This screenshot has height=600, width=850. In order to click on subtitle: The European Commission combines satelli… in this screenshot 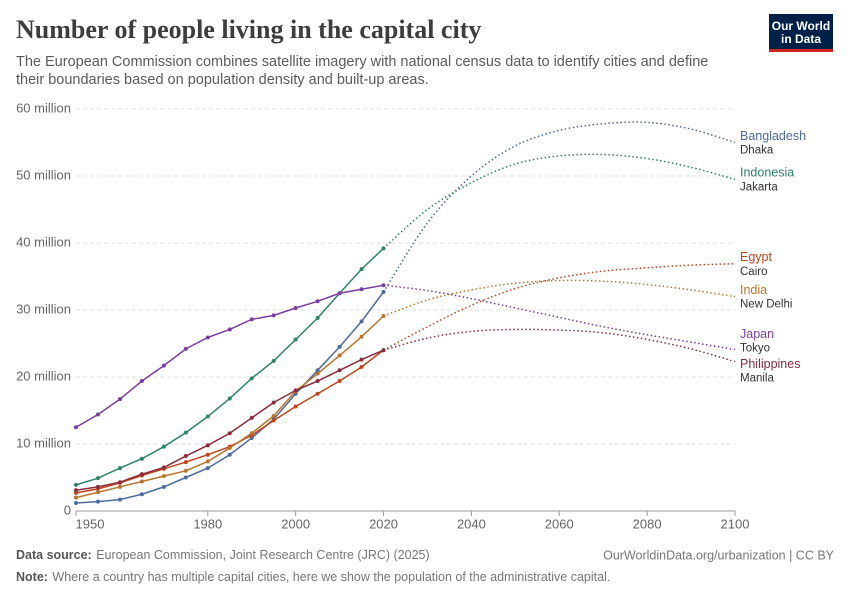, I will do `click(362, 62)`.